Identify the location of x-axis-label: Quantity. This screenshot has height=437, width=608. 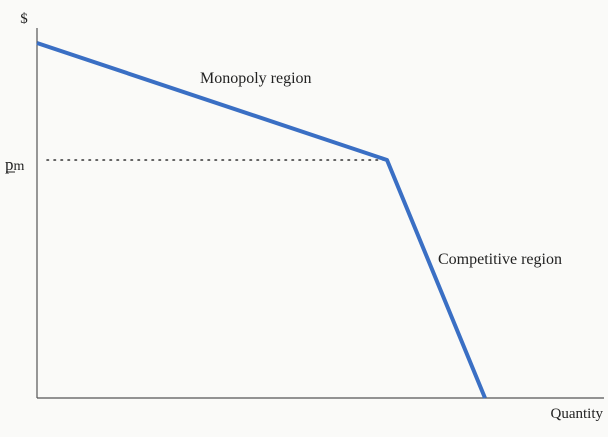
(577, 414).